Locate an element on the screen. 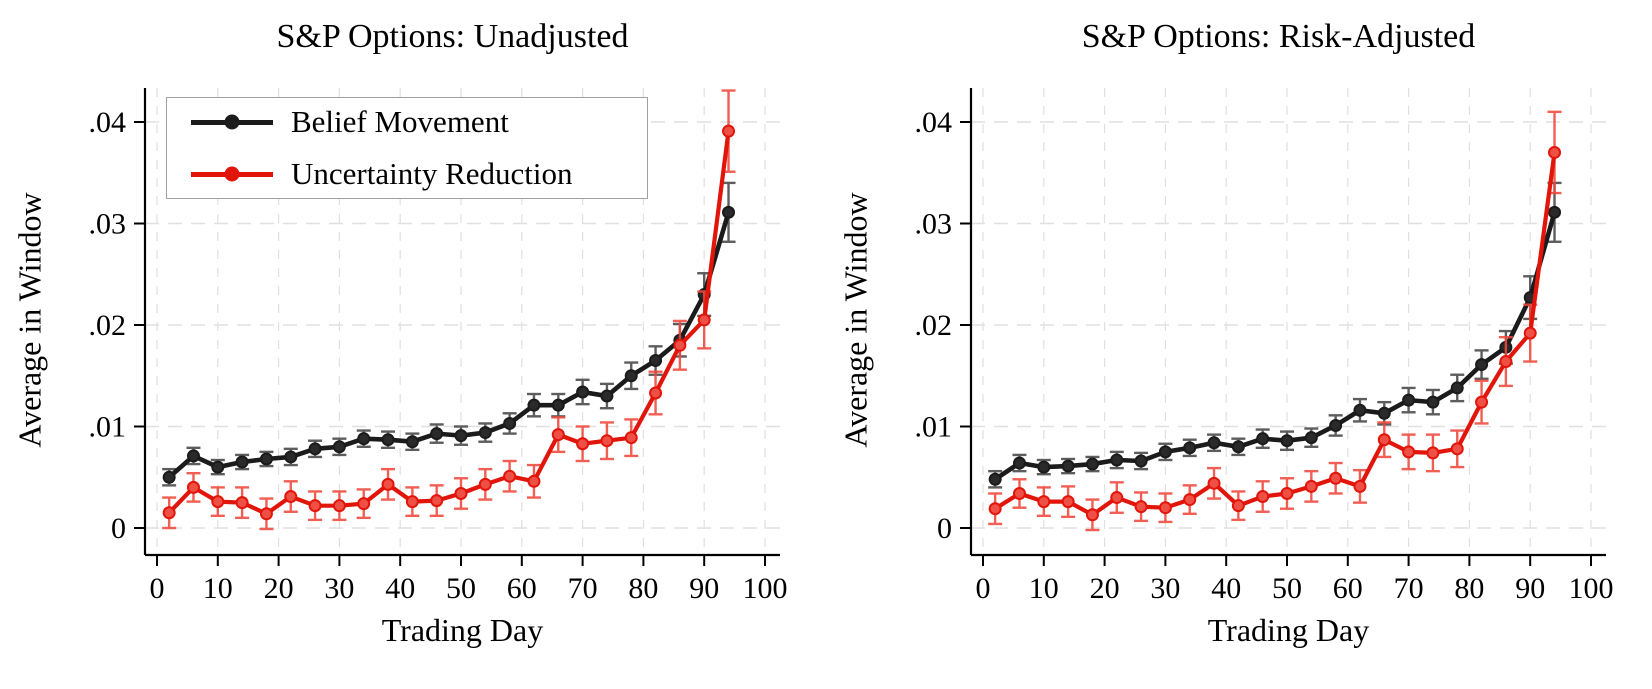 The width and height of the screenshot is (1652, 689). x-tick-label: 30 is located at coordinates (1165, 588).